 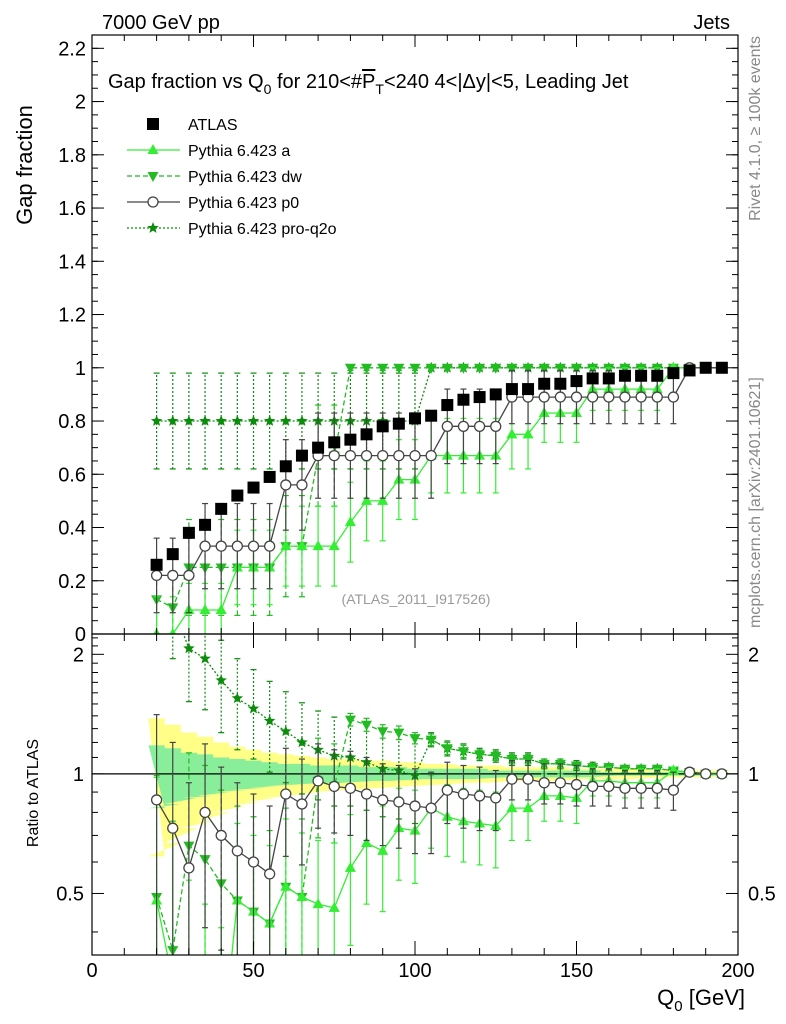 I want to click on xtick-label: 150, so click(x=576, y=971).